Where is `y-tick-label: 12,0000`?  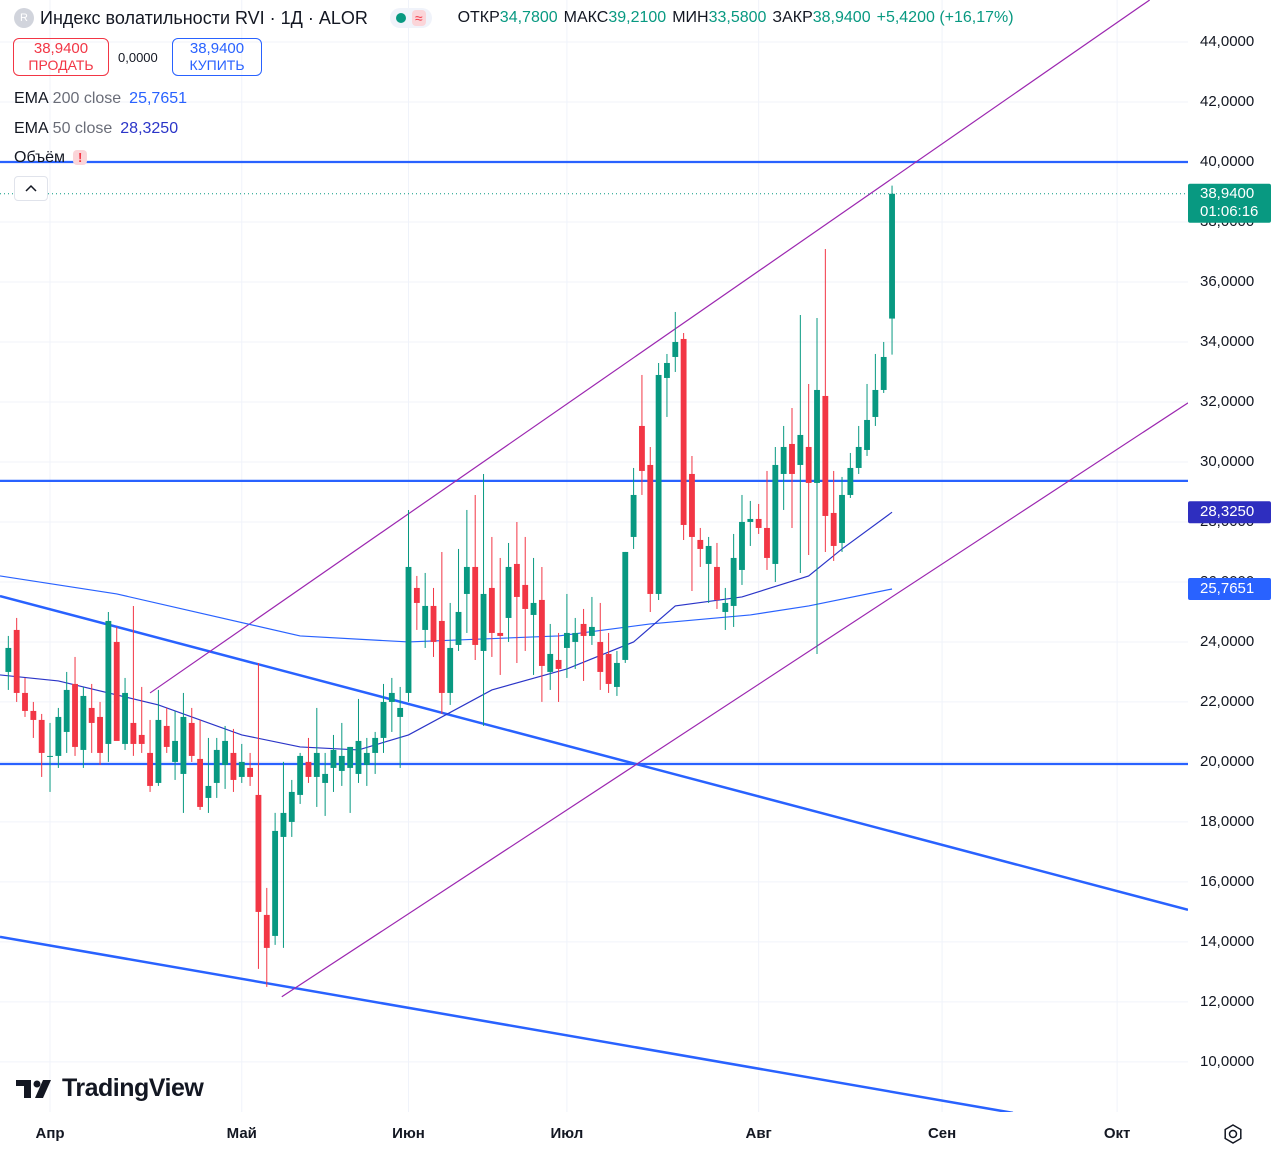
y-tick-label: 12,0000 is located at coordinates (1227, 1001).